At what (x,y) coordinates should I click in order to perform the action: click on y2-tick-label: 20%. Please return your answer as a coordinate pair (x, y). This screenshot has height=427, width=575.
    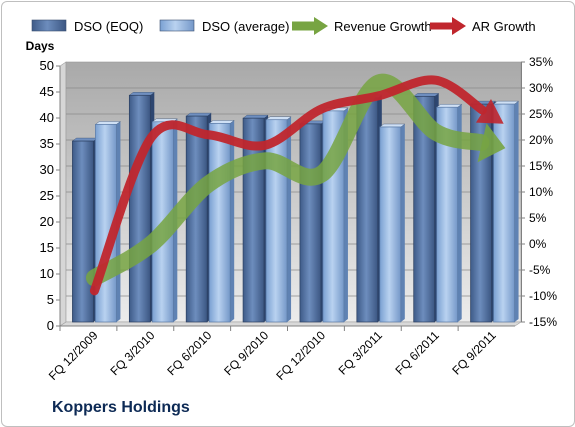
    Looking at the image, I should click on (541, 140).